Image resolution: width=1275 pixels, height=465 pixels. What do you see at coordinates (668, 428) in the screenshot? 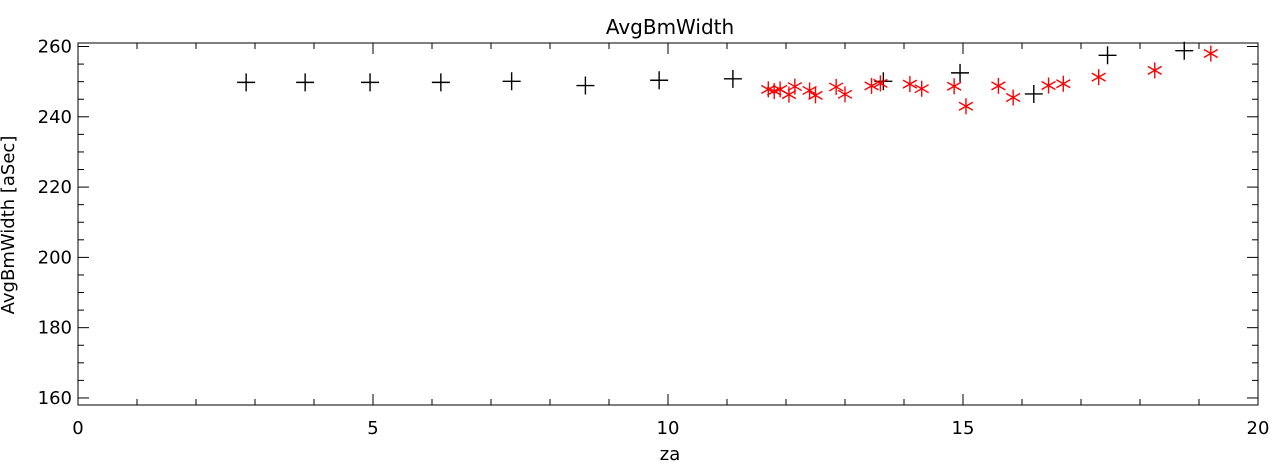
I see `x-tick-label: 10` at bounding box center [668, 428].